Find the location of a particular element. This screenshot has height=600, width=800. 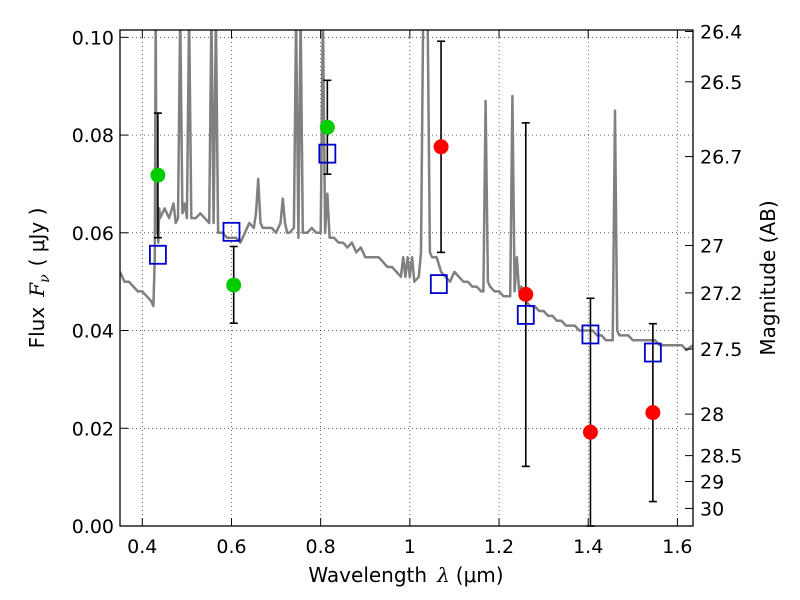

y2-tick-label: 28 is located at coordinates (712, 415).